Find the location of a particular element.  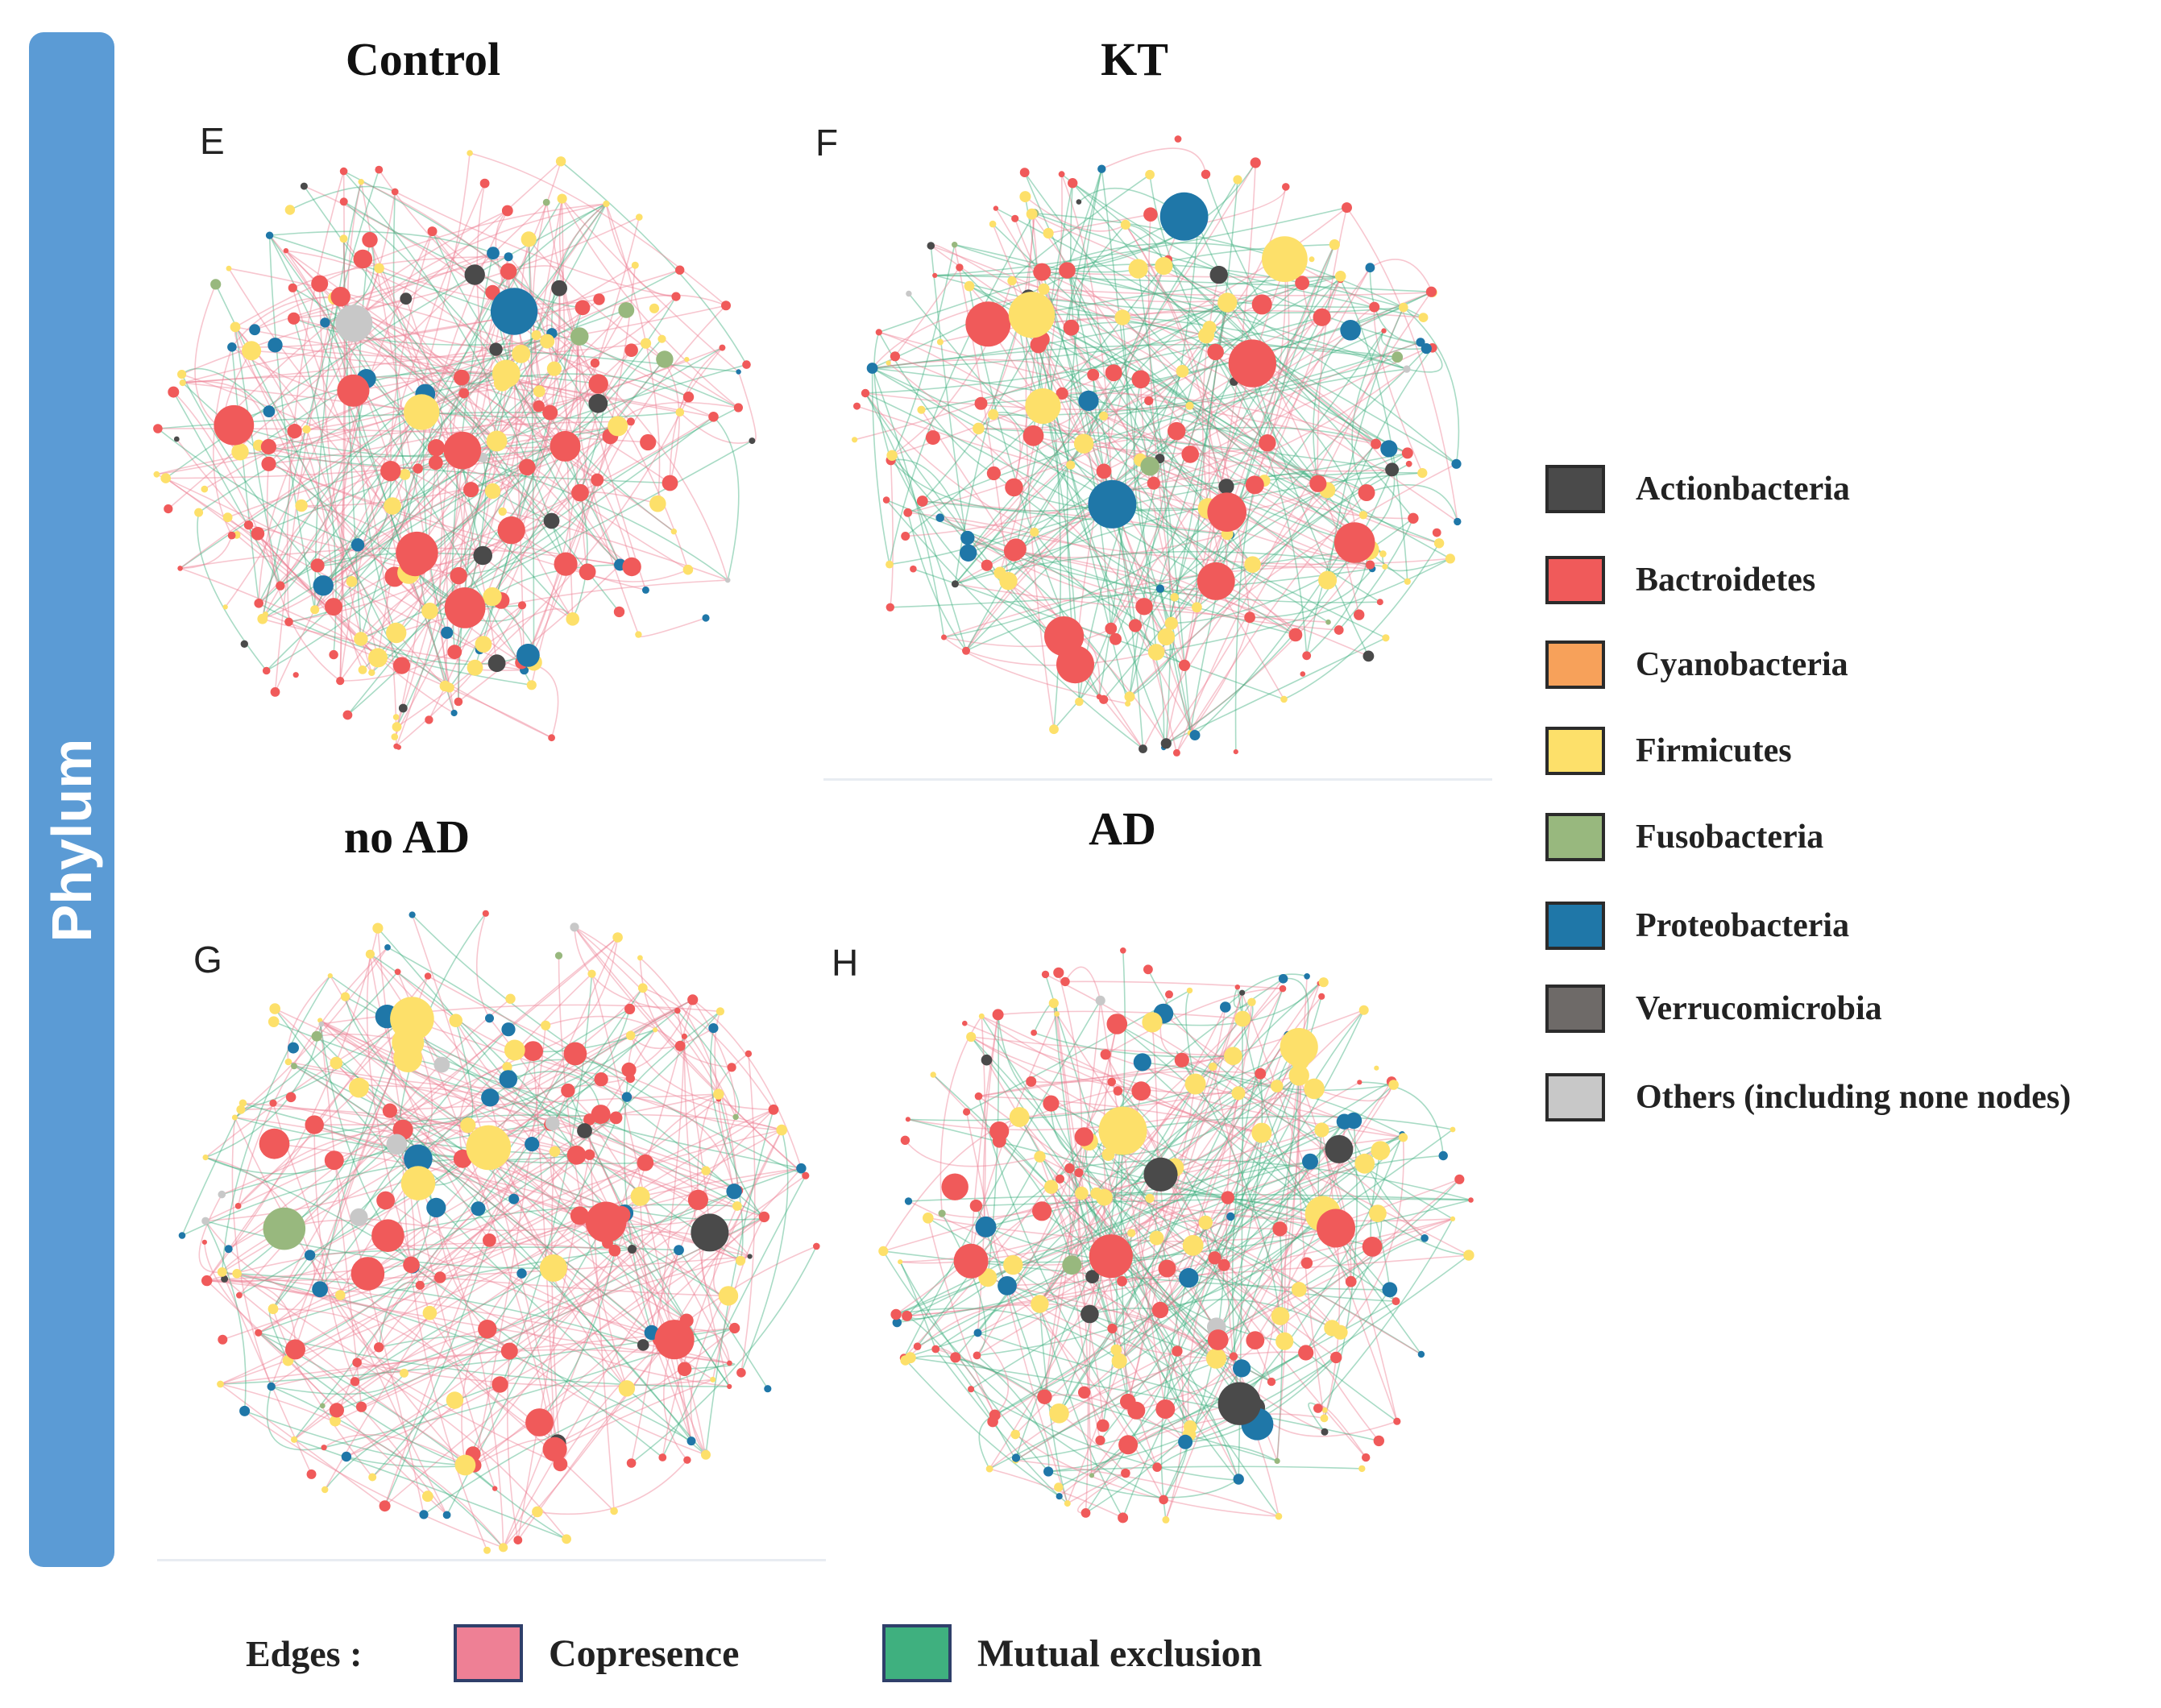

panel-letter-e: E is located at coordinates (212, 141).